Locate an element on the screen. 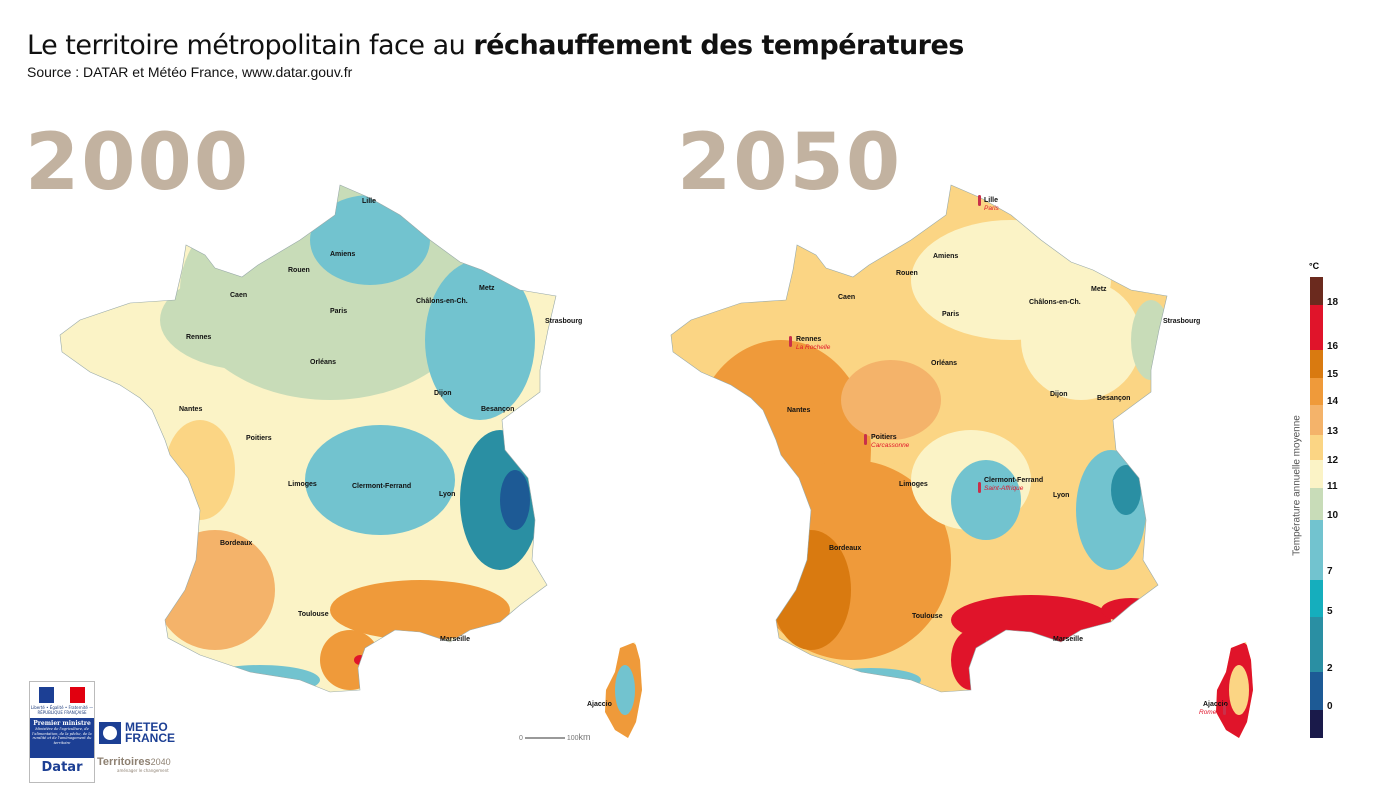 This screenshot has width=1400, height=804. analog-city-label: Paris is located at coordinates (992, 208).